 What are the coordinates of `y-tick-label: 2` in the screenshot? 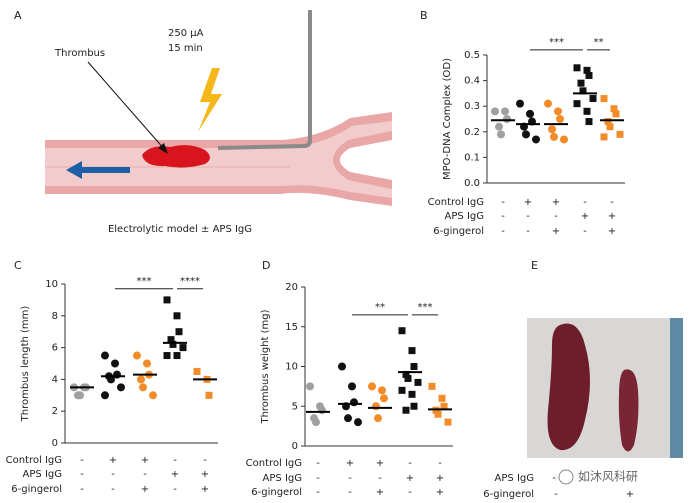 It's located at (55, 411).